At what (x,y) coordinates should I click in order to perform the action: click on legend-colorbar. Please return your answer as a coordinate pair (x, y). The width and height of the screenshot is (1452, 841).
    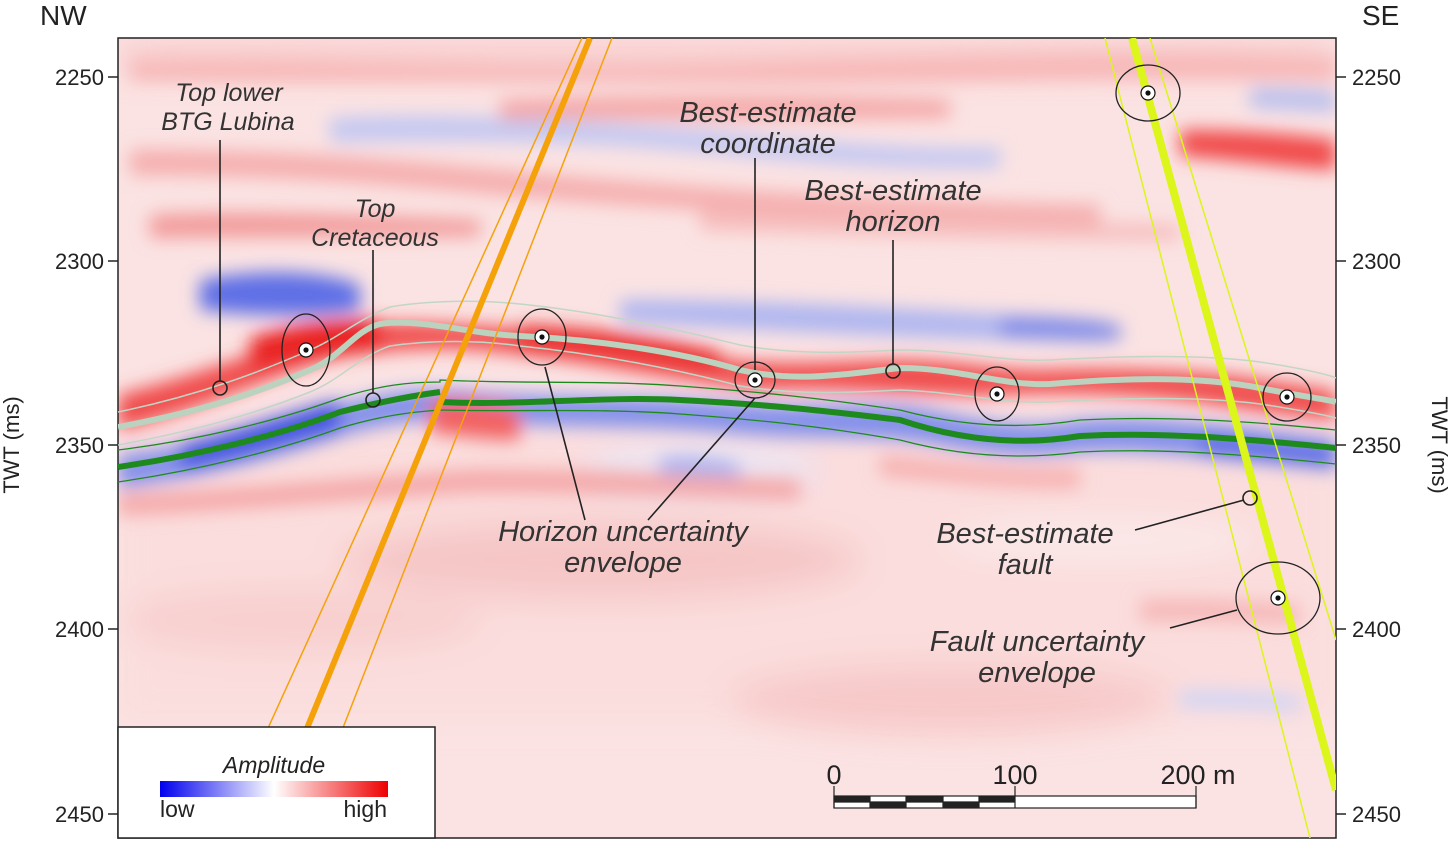
    Looking at the image, I should click on (274, 789).